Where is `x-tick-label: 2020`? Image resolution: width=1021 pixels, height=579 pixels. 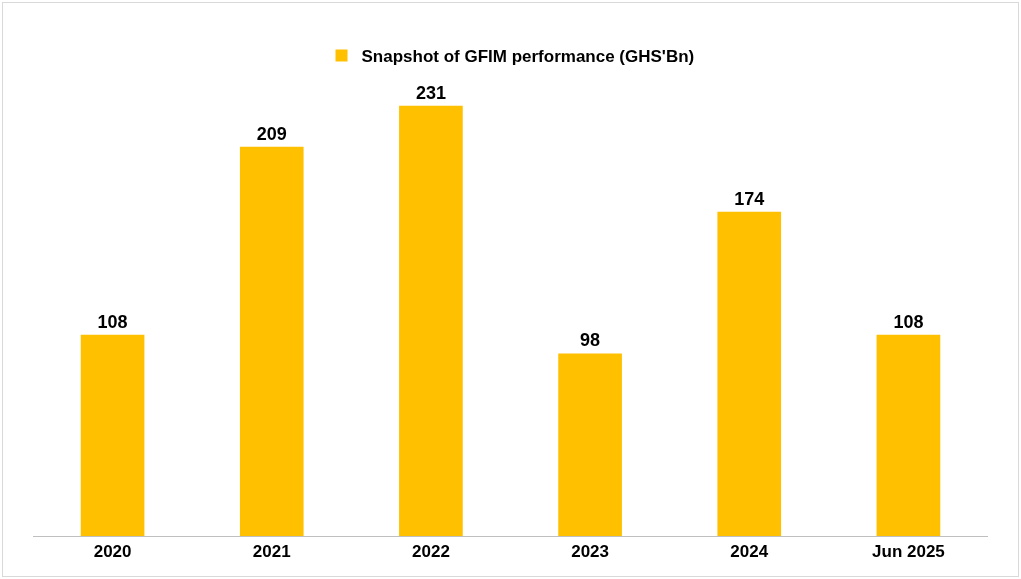 x-tick-label: 2020 is located at coordinates (112, 552).